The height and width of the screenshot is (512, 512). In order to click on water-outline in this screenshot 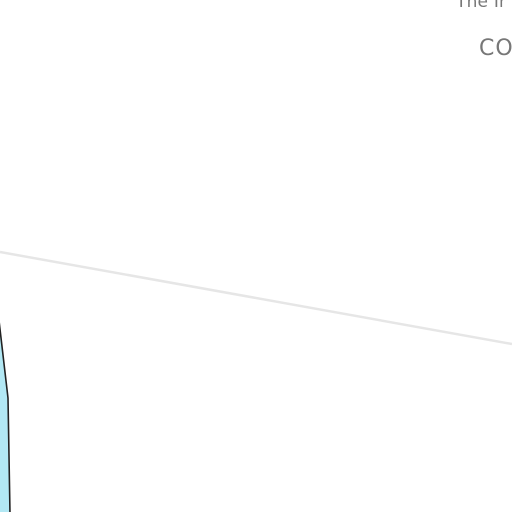, I will do `click(5, 417)`.